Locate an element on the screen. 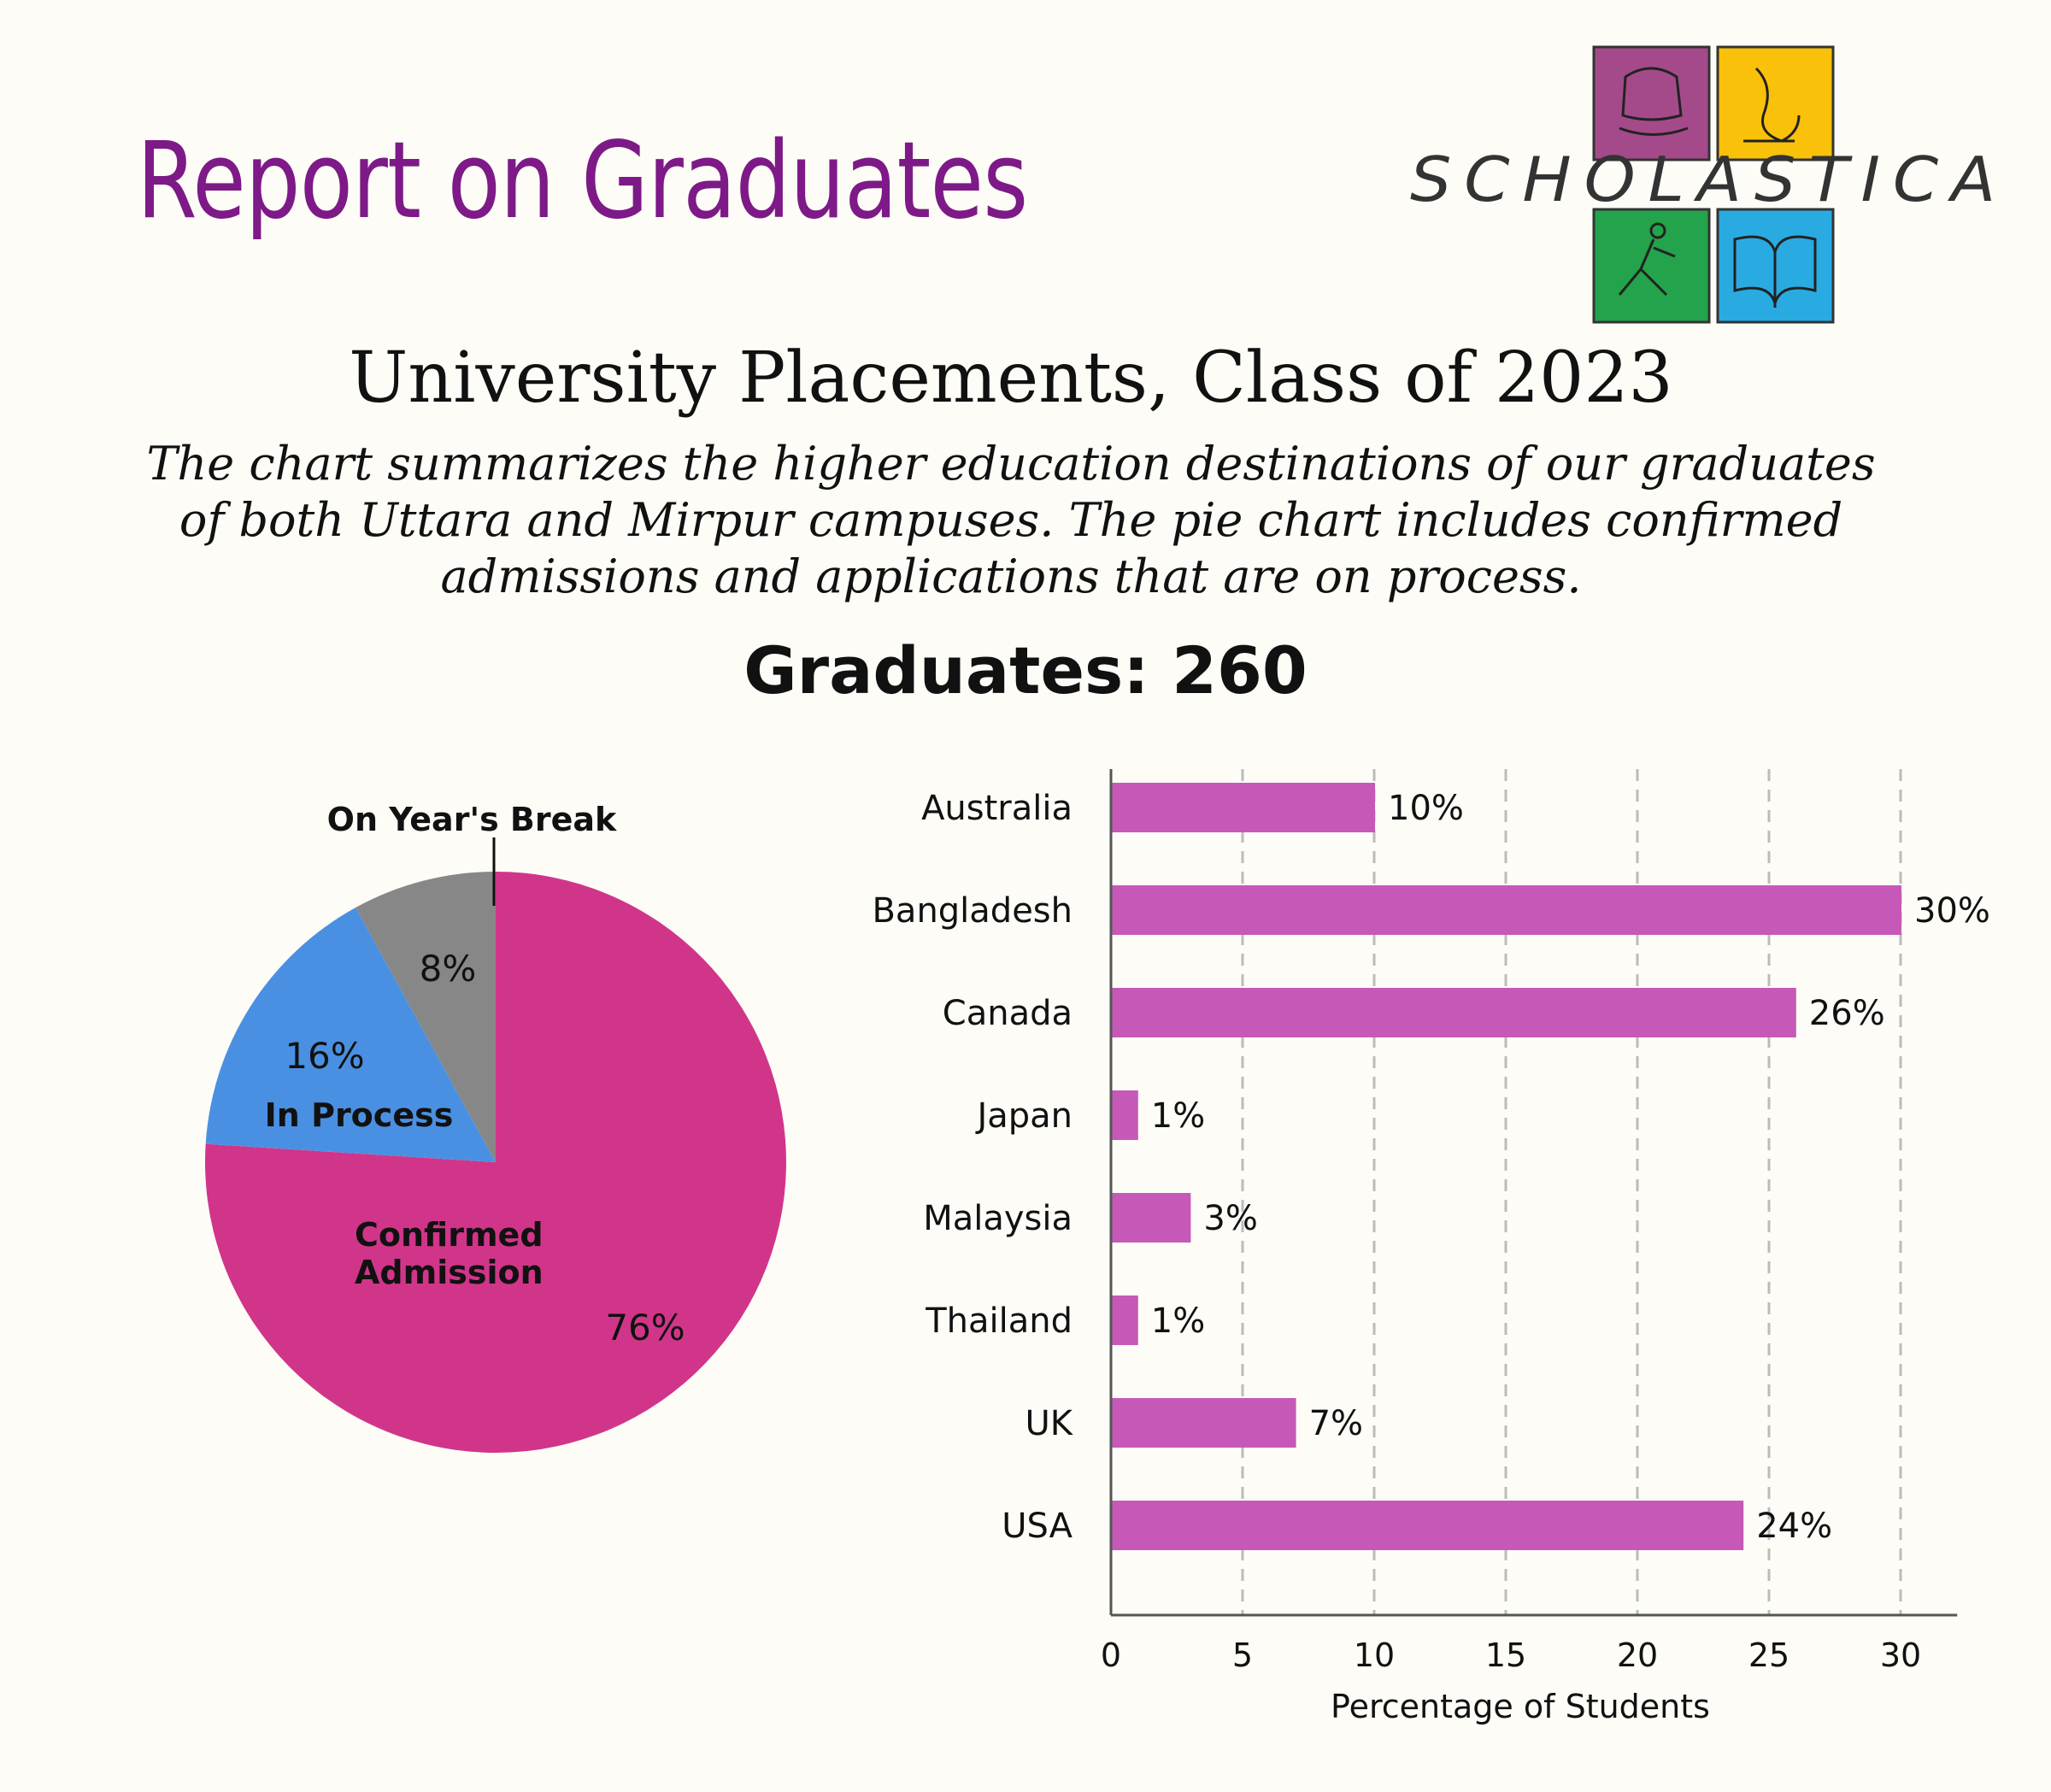 The height and width of the screenshot is (1792, 2051). pie-label-in-process: In Process is located at coordinates (359, 1115).